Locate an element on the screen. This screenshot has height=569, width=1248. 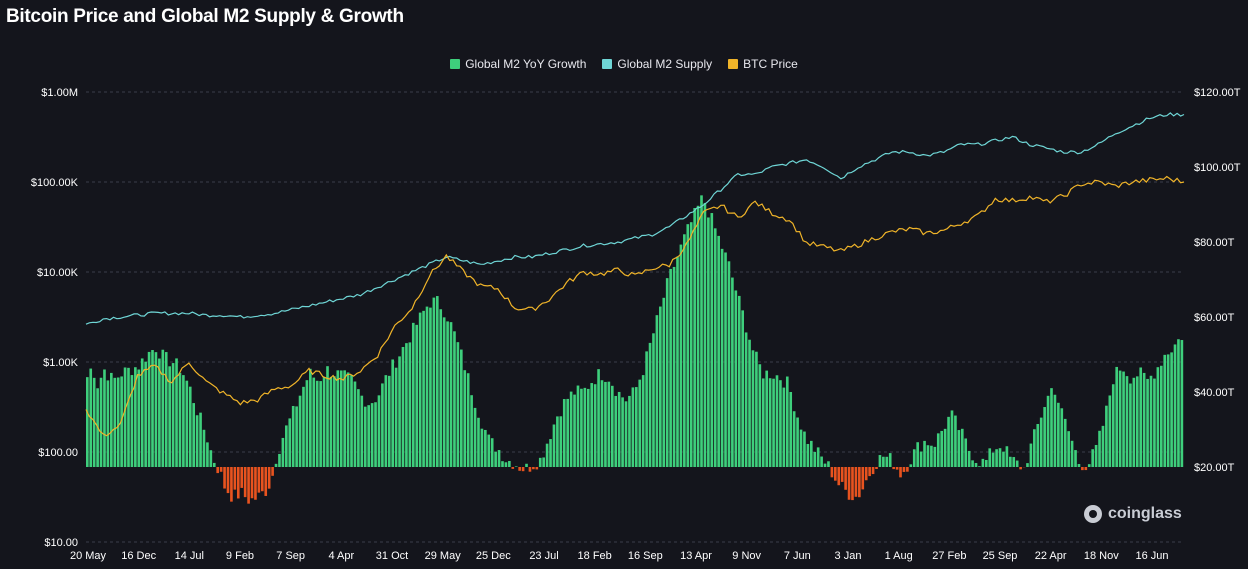
legend-swatch-m2-growth is located at coordinates (455, 64).